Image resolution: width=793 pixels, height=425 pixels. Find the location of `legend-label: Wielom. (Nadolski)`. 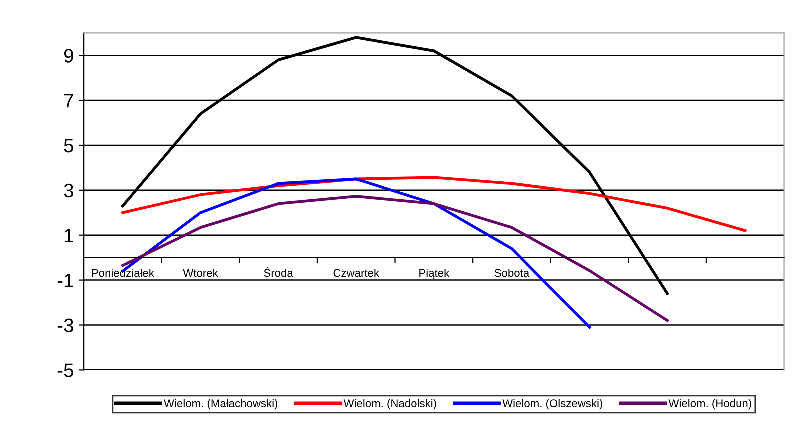

legend-label: Wielom. (Nadolski) is located at coordinates (390, 404).